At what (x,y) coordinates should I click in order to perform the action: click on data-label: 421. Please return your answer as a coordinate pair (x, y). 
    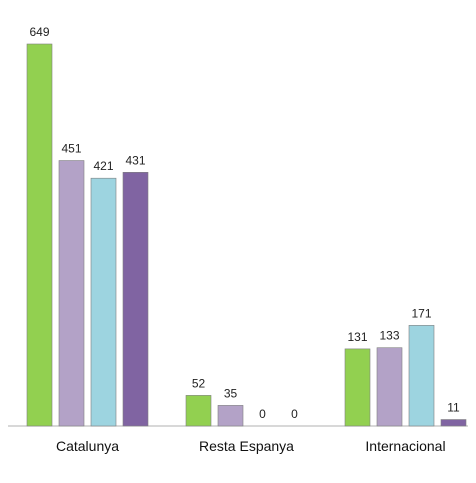
    Looking at the image, I should click on (103, 166).